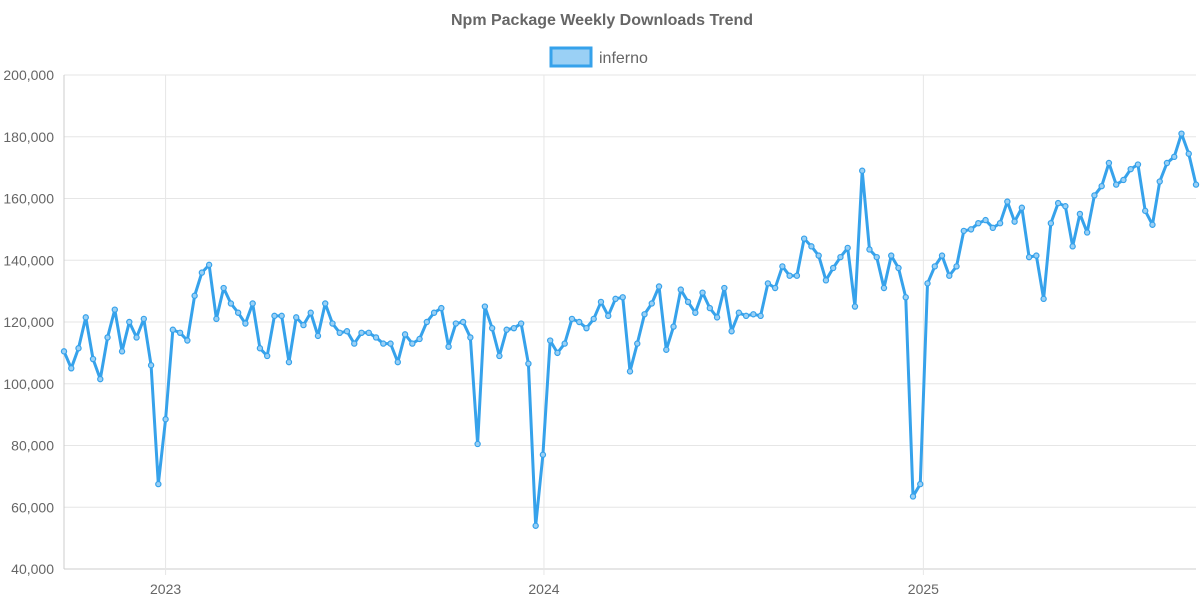  I want to click on y-tick-label: 120,000, so click(28, 322).